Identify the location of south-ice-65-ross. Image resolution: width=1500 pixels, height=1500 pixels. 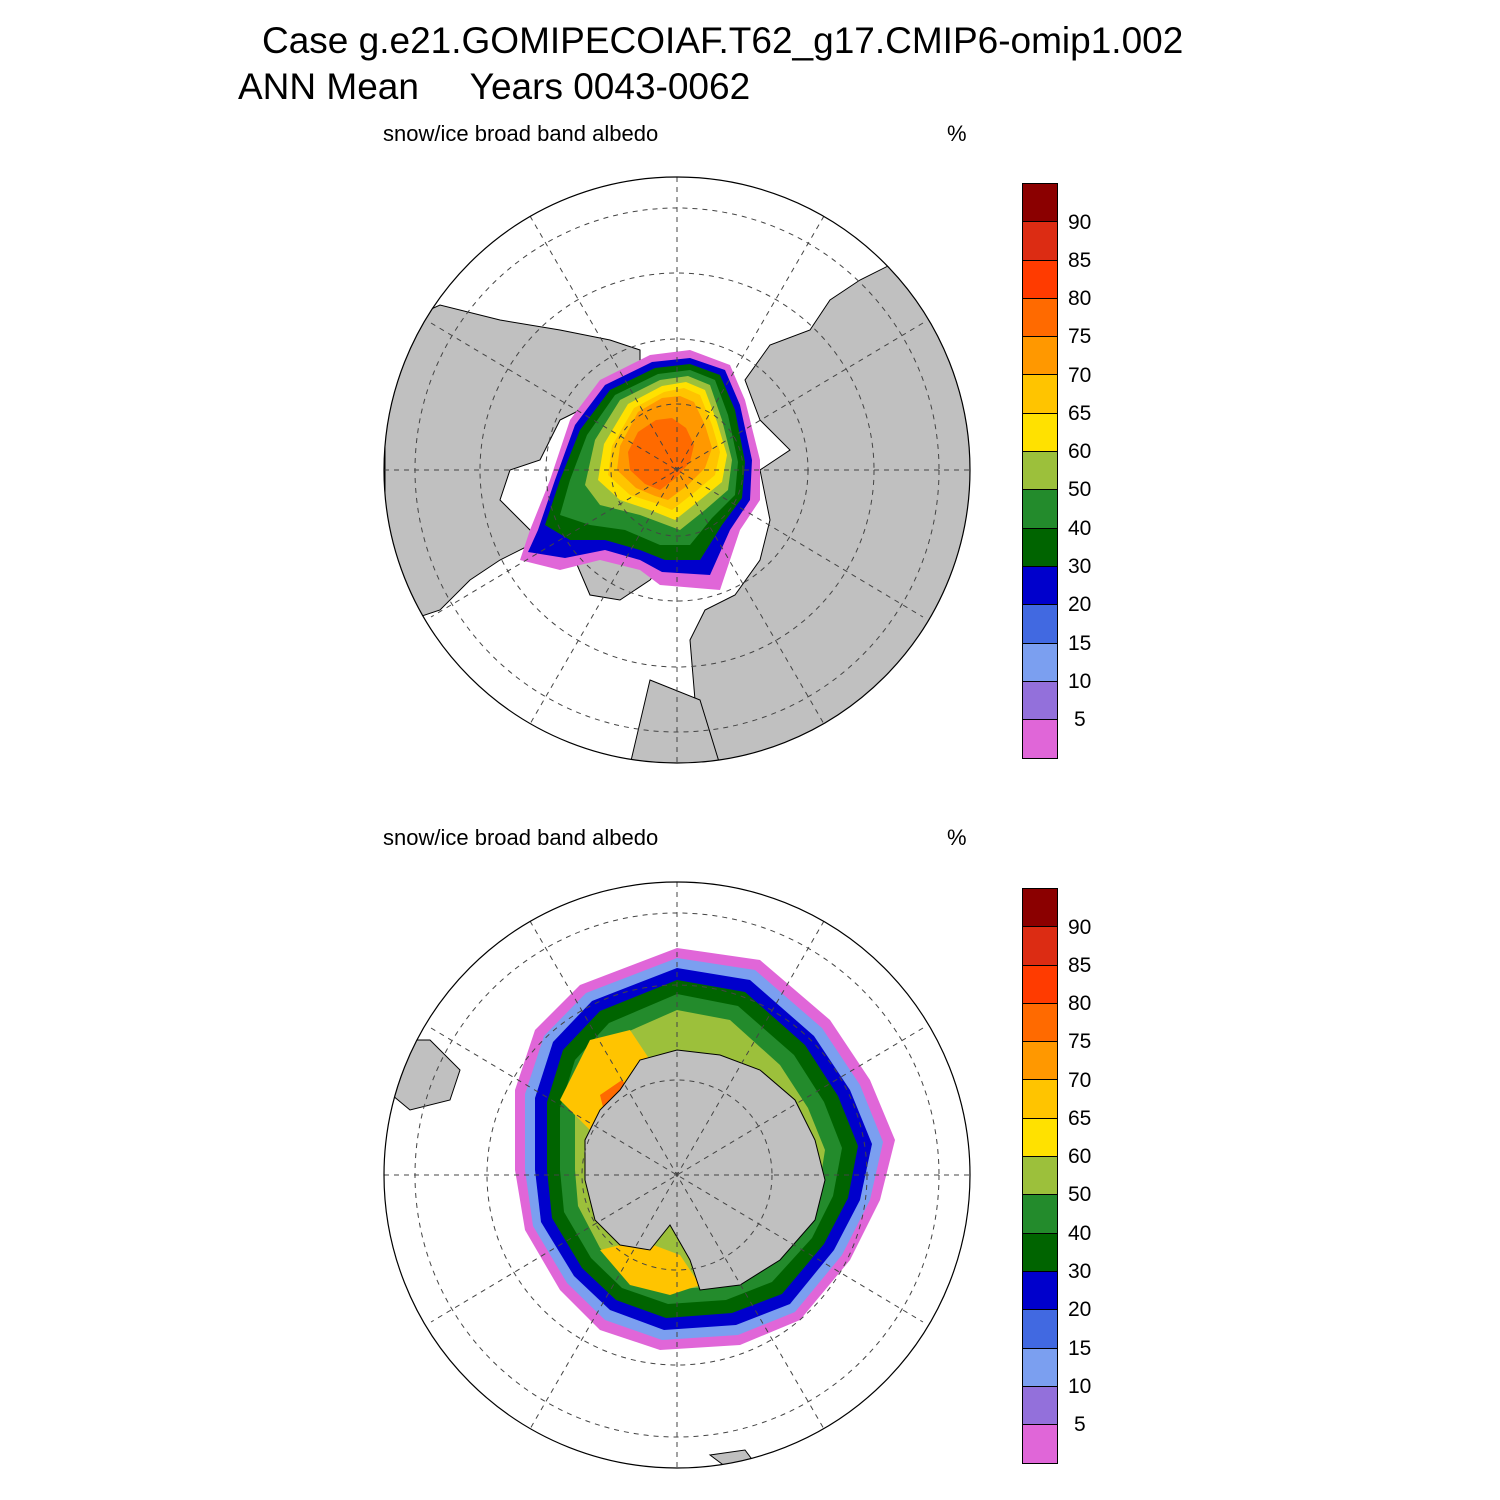
(605, 1080).